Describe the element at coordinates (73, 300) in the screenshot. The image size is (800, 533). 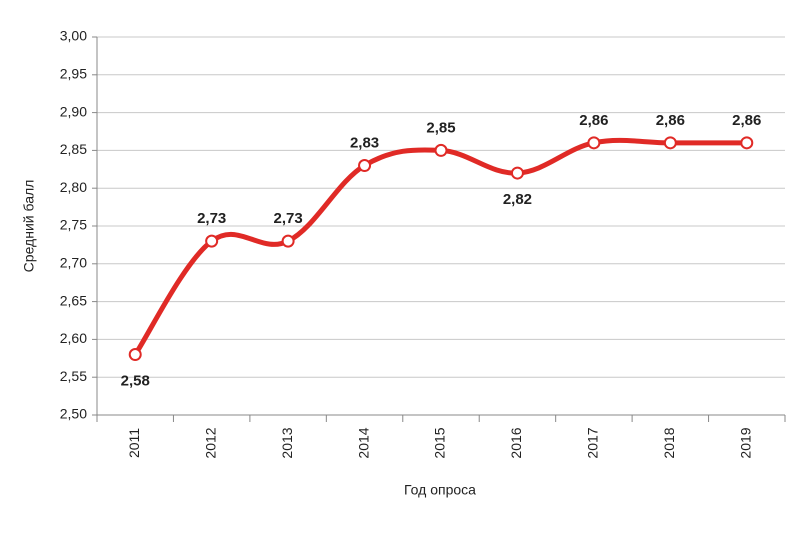
I see `y-tick-label: 2,65` at that location.